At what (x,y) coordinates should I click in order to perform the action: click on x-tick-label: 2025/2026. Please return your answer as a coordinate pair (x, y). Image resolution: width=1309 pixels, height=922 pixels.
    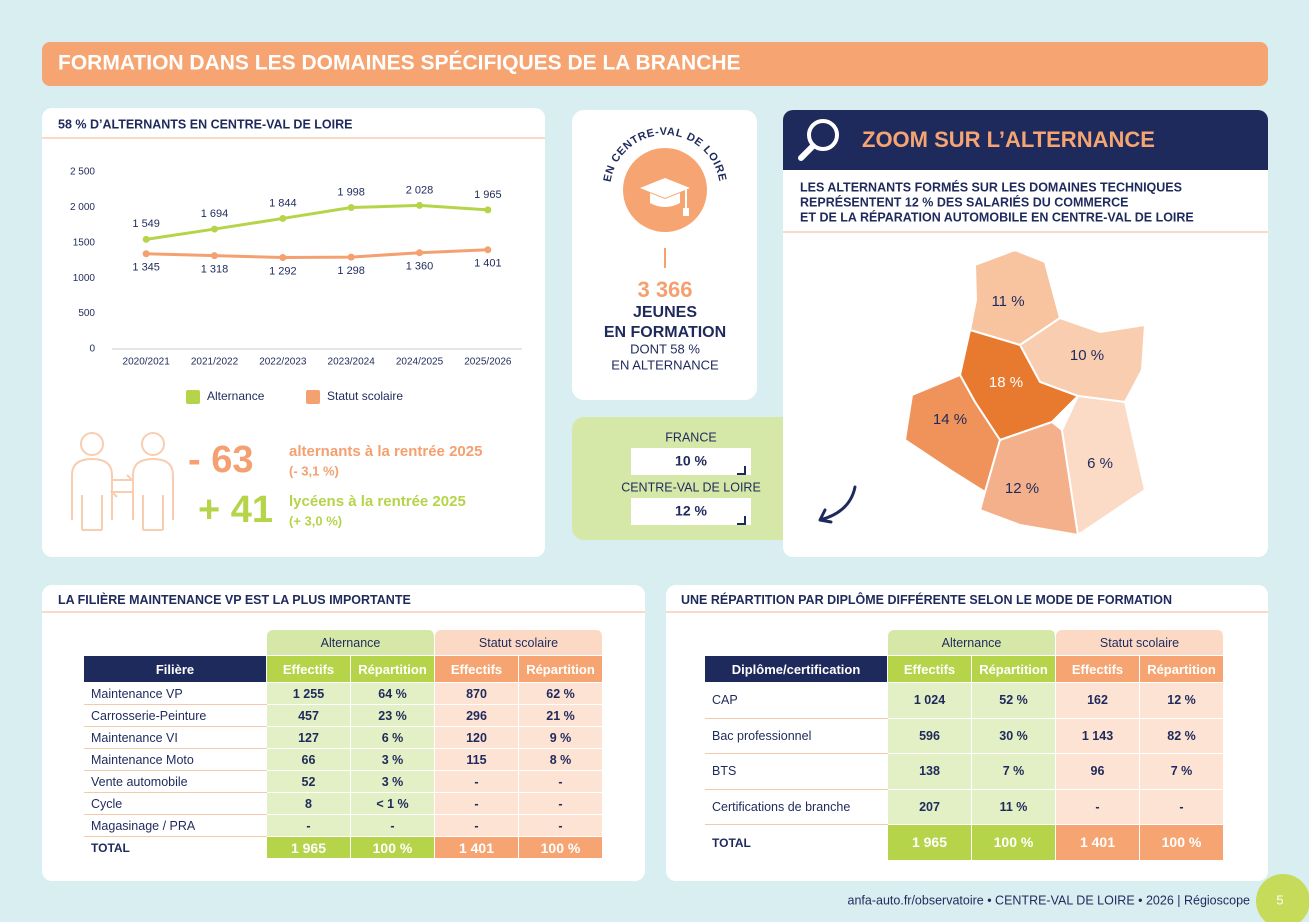
    Looking at the image, I should click on (488, 362).